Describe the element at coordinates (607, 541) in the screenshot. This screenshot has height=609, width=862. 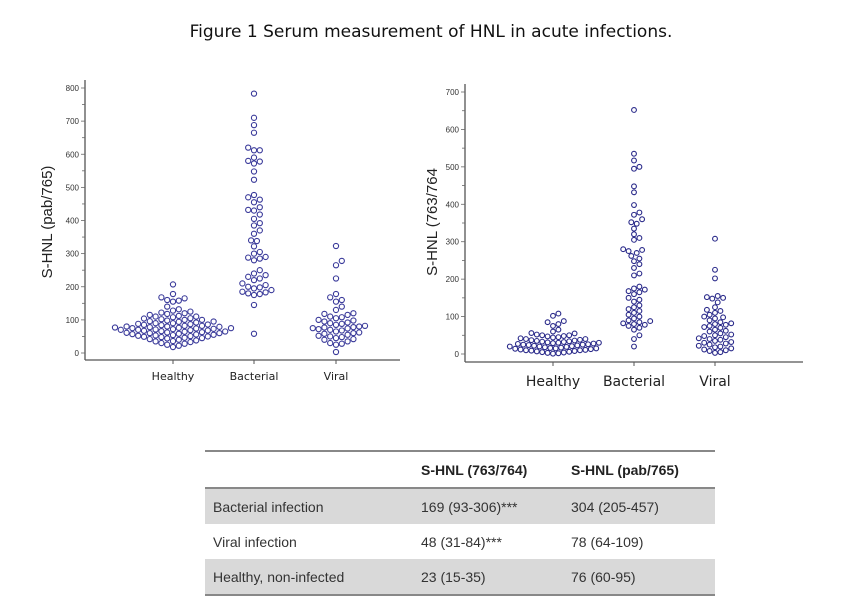
I see `table-cell: 78 (64-109)` at that location.